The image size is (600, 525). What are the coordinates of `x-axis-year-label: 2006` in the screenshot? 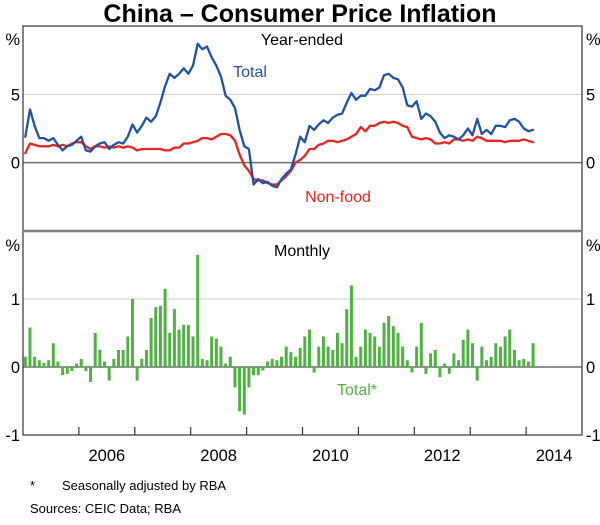 It's located at (106, 456).